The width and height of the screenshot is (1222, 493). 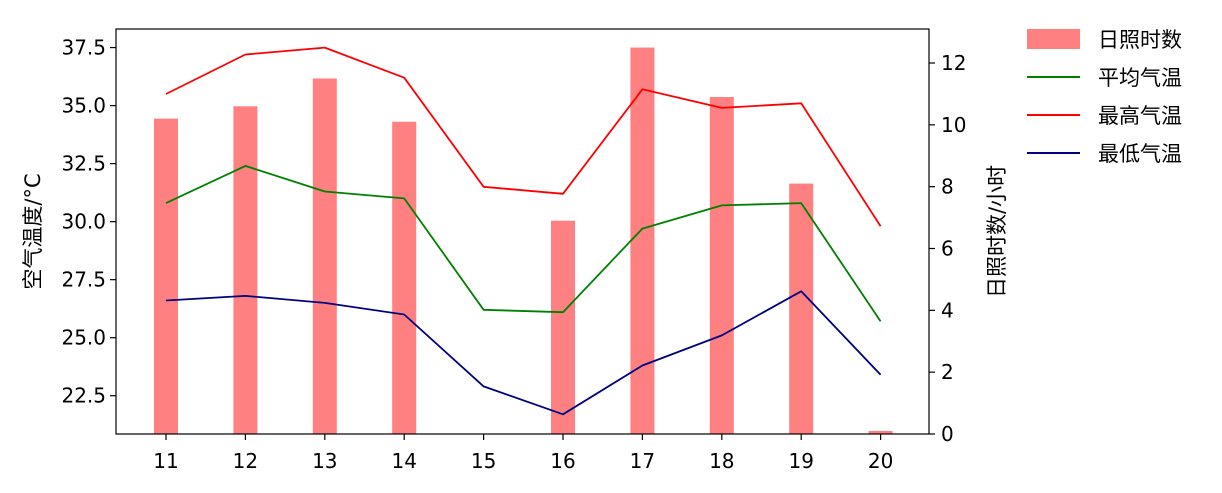 What do you see at coordinates (947, 249) in the screenshot?
I see `y2-tick-label: 6` at bounding box center [947, 249].